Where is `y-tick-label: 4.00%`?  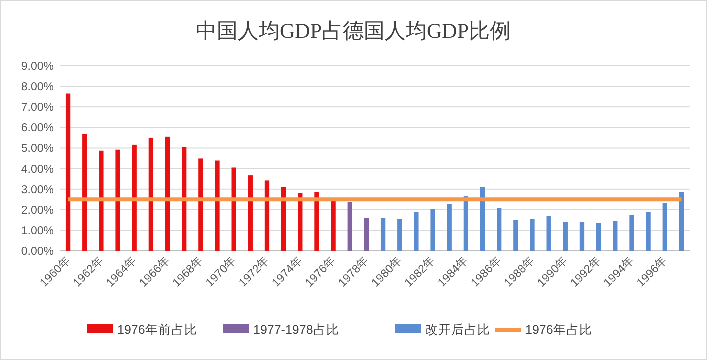 y-tick-label: 4.00% is located at coordinates (37, 170).